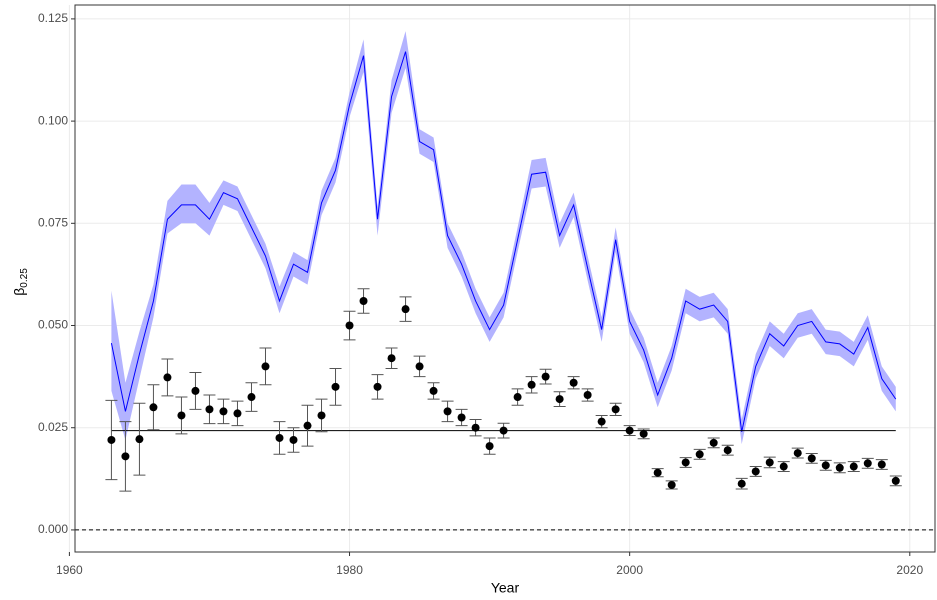  I want to click on x-axis-title: Year, so click(505, 588).